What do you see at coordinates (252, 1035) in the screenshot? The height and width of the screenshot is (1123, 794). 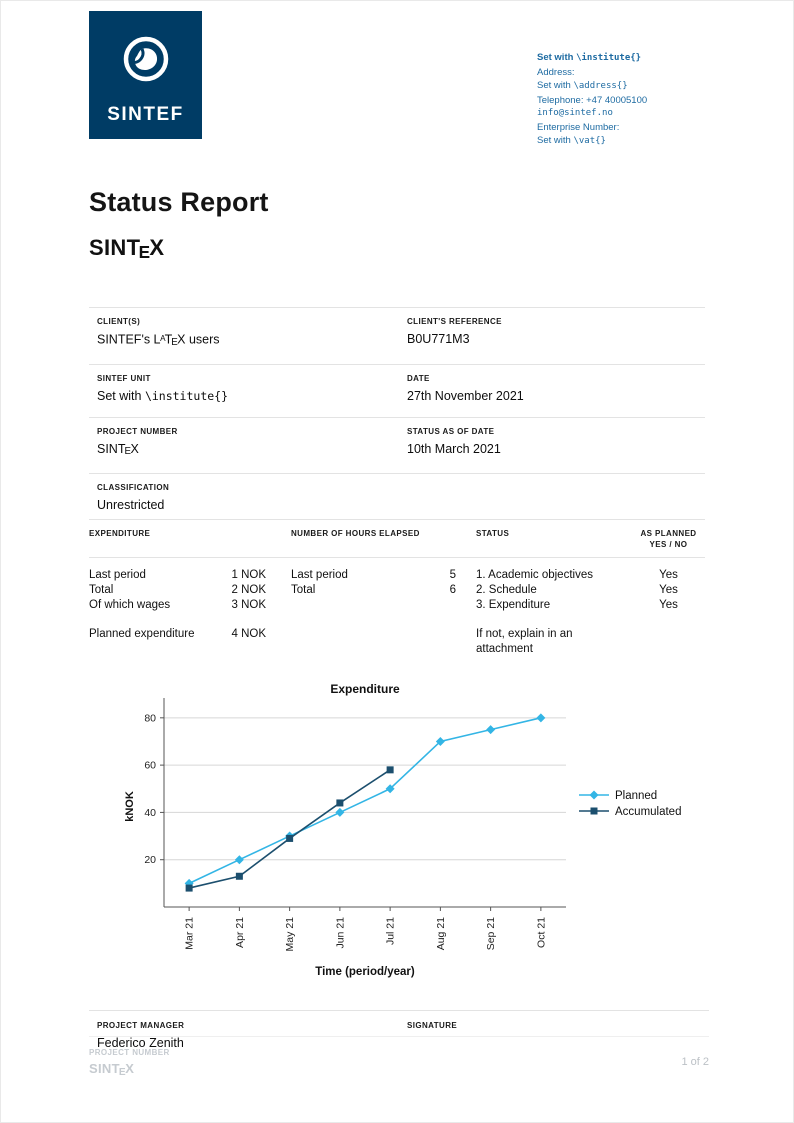 I see `project-manager-cell: PROJECT MANAGER Federico Zenith` at bounding box center [252, 1035].